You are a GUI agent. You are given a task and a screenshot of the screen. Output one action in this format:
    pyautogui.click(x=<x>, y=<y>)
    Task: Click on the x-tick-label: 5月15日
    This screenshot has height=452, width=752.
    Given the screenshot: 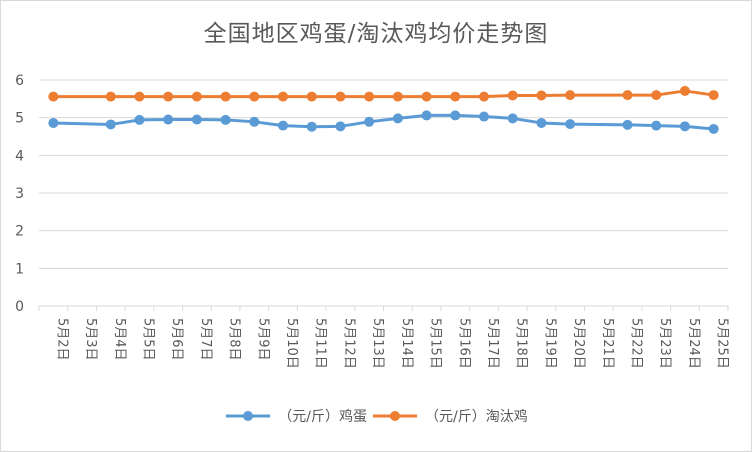 What is the action you would take?
    pyautogui.click(x=435, y=343)
    